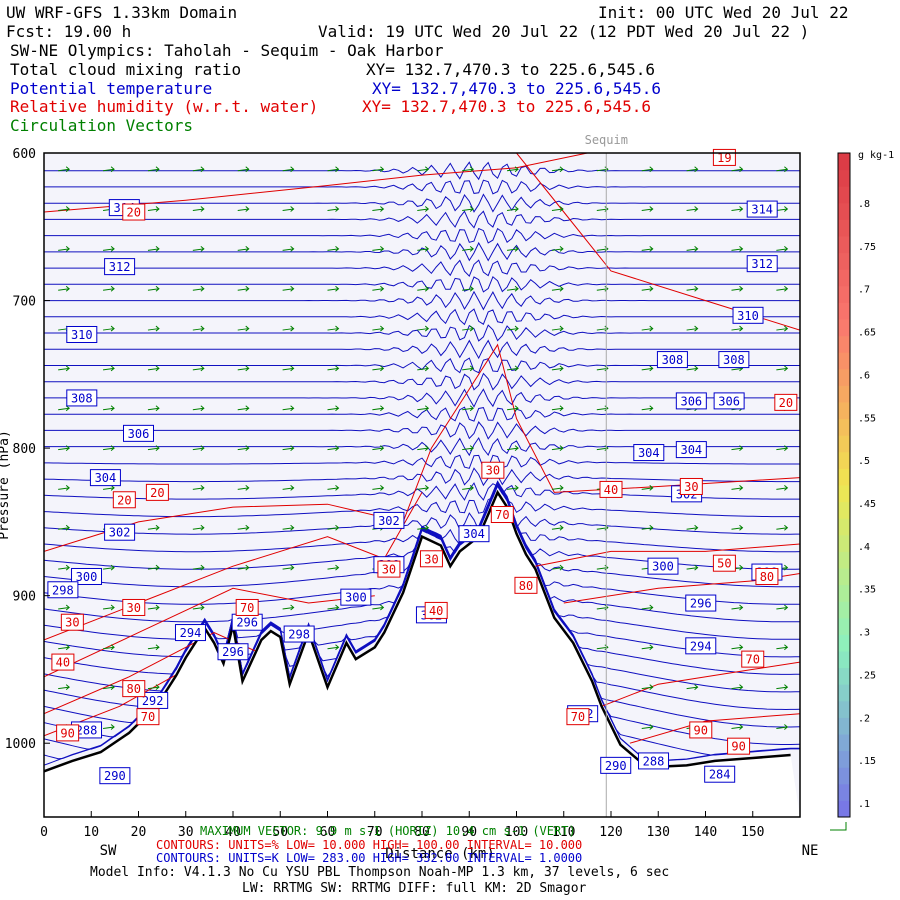 This screenshot has height=900, width=900. Describe the element at coordinates (864, 204) in the screenshot. I see `colorbar-tick-label: .8` at that location.